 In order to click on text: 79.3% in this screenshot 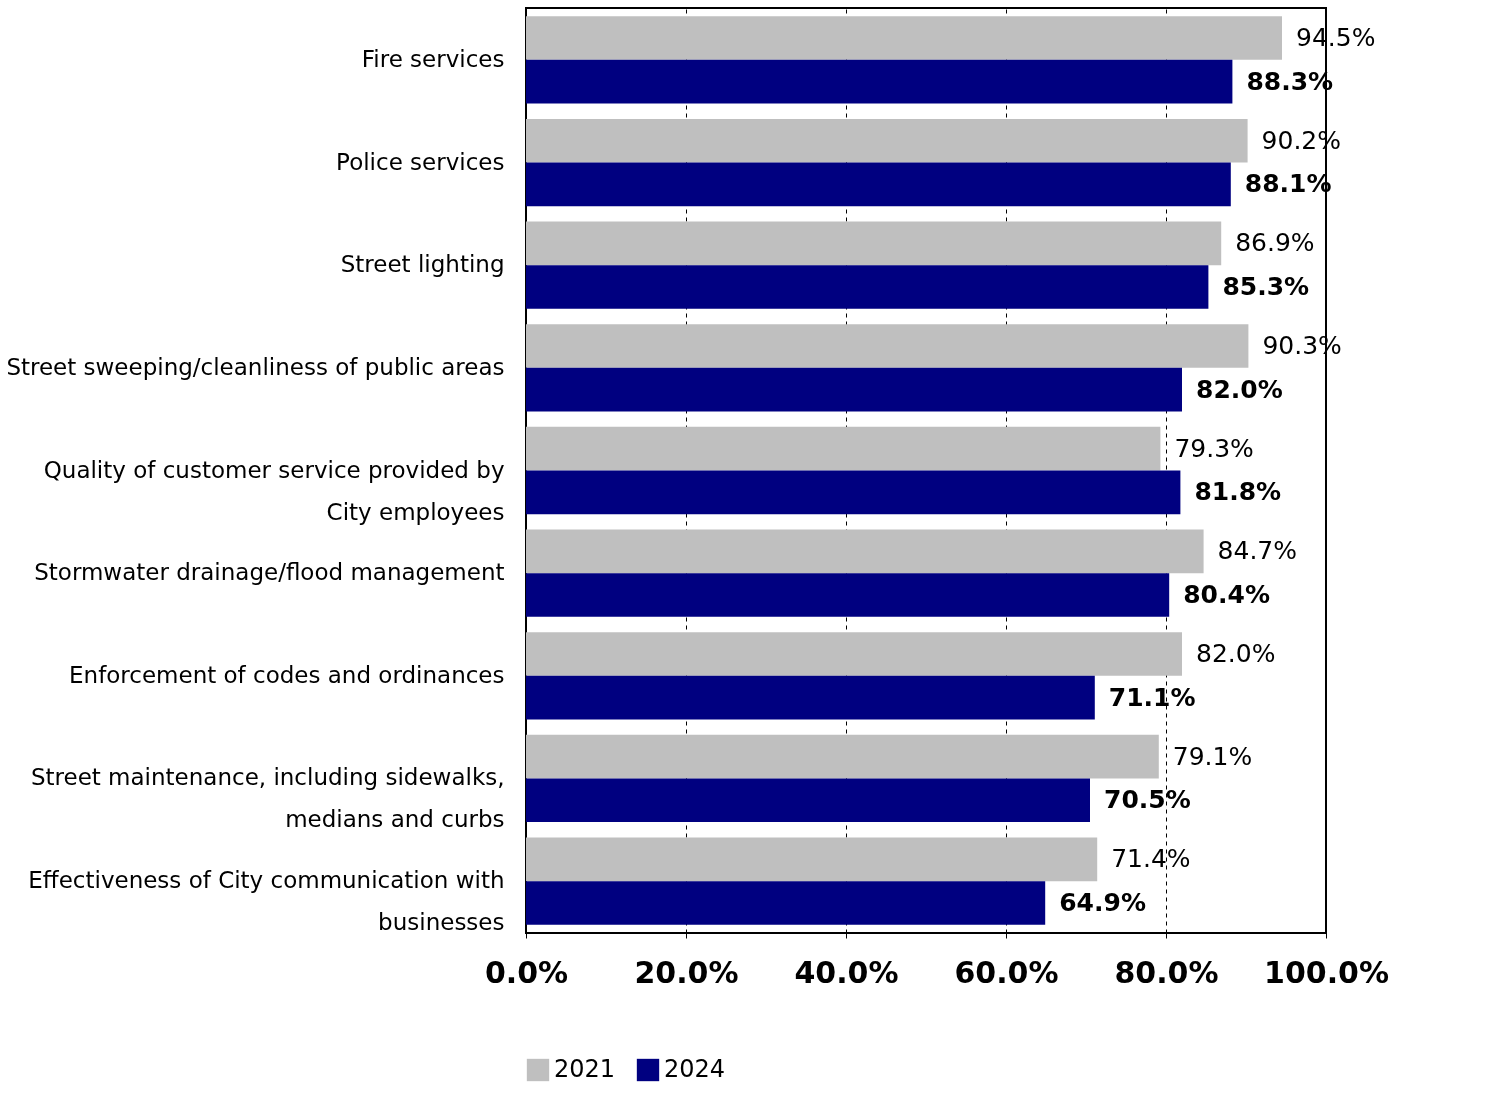, I will do `click(1214, 448)`.